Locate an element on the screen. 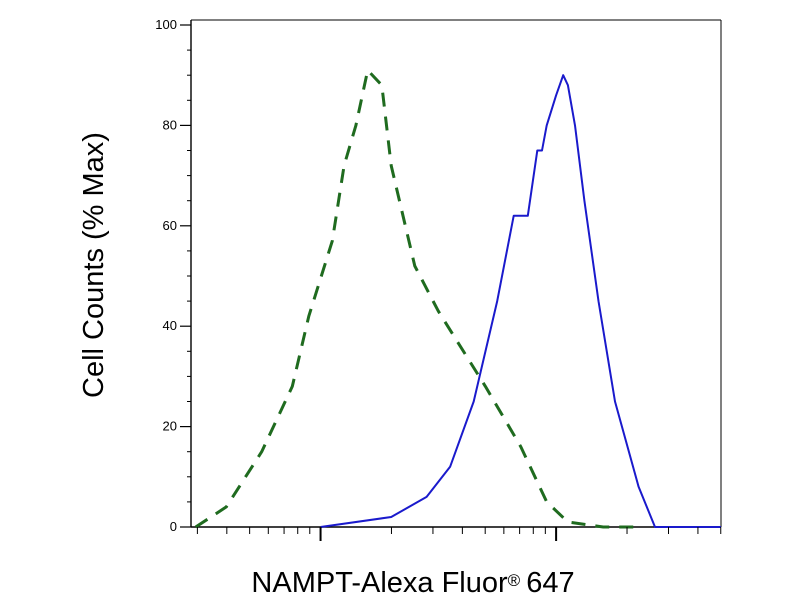  y-tick-label: 0 is located at coordinates (173, 526).